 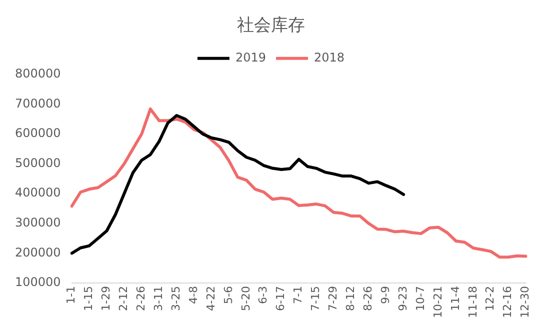 I want to click on y-tick-label: 400000, so click(x=37, y=193).